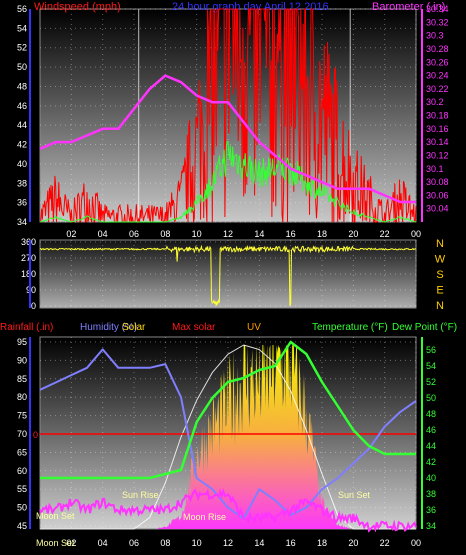  I want to click on bot-x-tick-label: 14, so click(259, 543).